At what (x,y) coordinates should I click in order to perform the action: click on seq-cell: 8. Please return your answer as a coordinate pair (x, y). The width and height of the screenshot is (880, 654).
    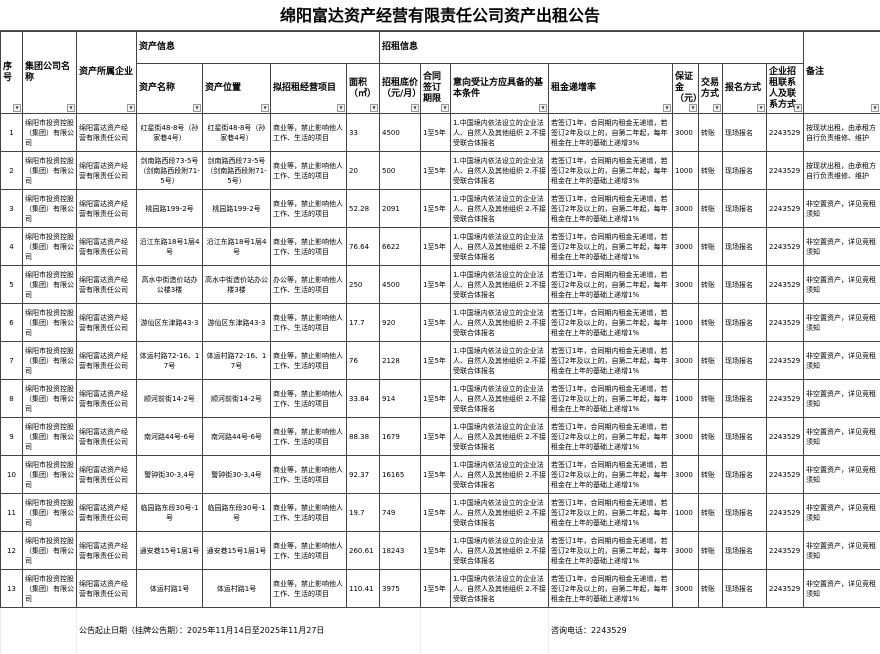
    Looking at the image, I should click on (12, 399).